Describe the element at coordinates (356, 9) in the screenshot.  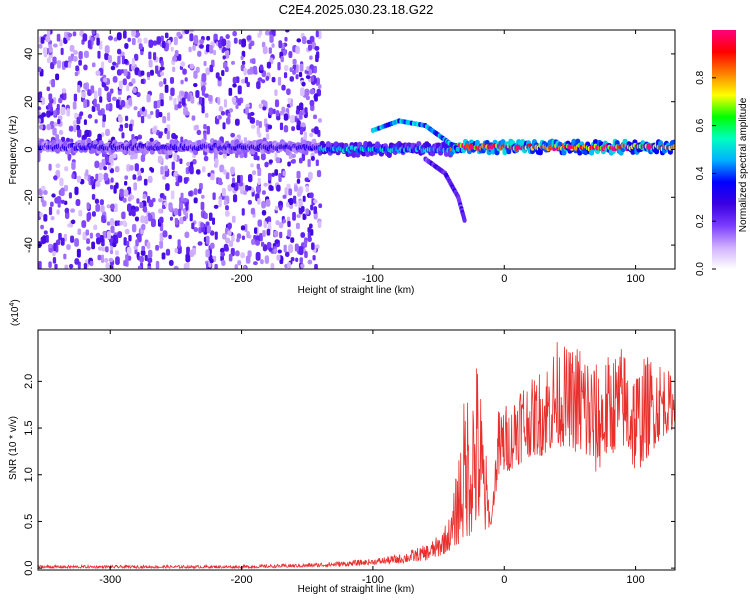
I see `chart-title: C2E4.2025.030.23.18.G22` at that location.